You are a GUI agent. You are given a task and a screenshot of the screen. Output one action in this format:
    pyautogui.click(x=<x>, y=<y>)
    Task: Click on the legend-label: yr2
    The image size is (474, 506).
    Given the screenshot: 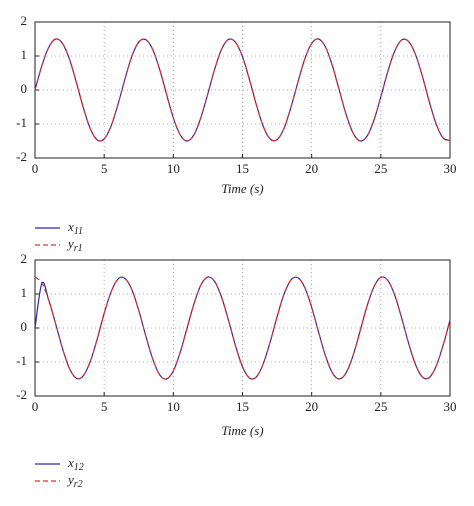 What is the action you would take?
    pyautogui.click(x=74, y=481)
    